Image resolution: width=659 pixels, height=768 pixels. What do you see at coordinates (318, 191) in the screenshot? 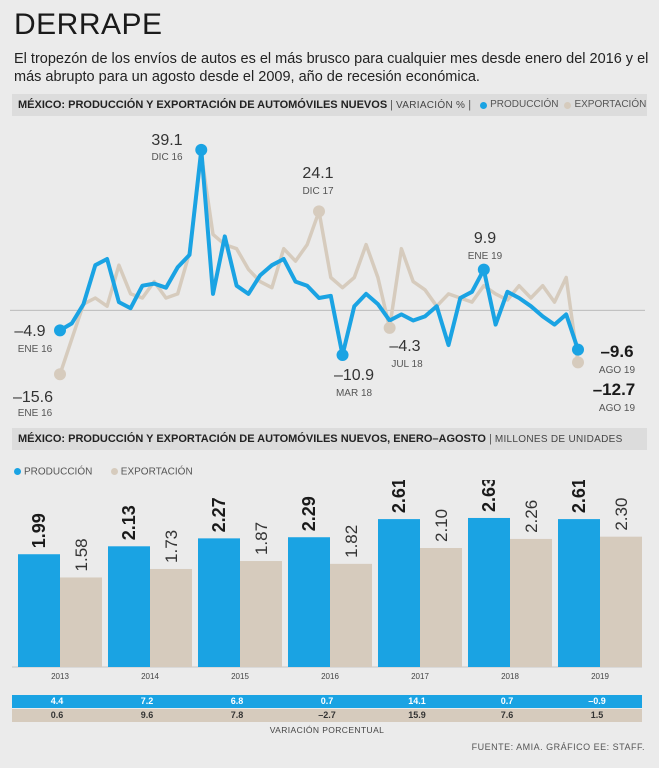
I see `annot-dic17-date: DIC 17` at bounding box center [318, 191].